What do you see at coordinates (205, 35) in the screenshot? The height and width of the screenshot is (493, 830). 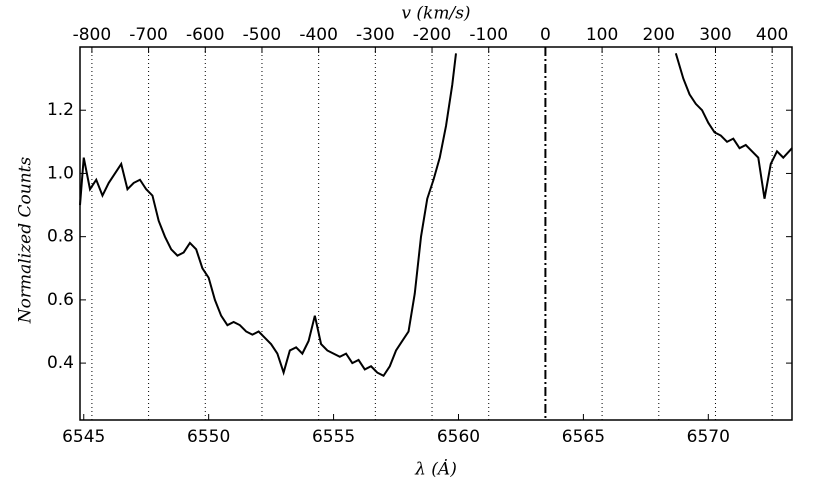 I see `top-tick-label: -600` at bounding box center [205, 35].